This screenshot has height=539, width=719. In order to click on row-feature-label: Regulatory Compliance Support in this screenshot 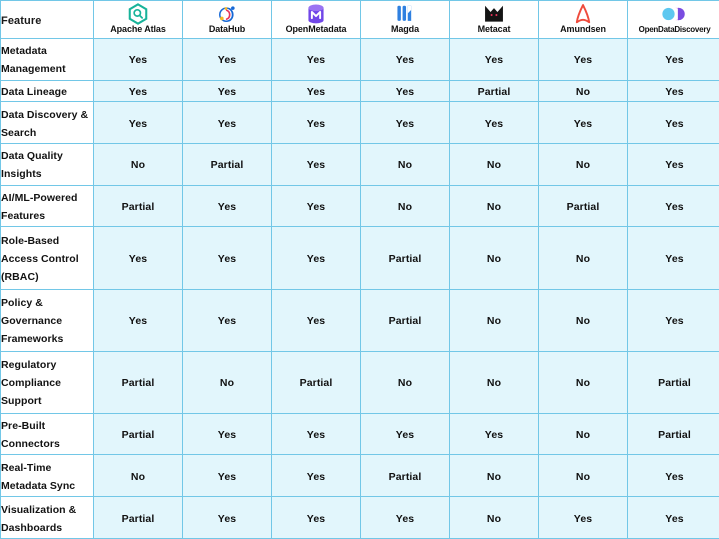, I will do `click(47, 382)`.